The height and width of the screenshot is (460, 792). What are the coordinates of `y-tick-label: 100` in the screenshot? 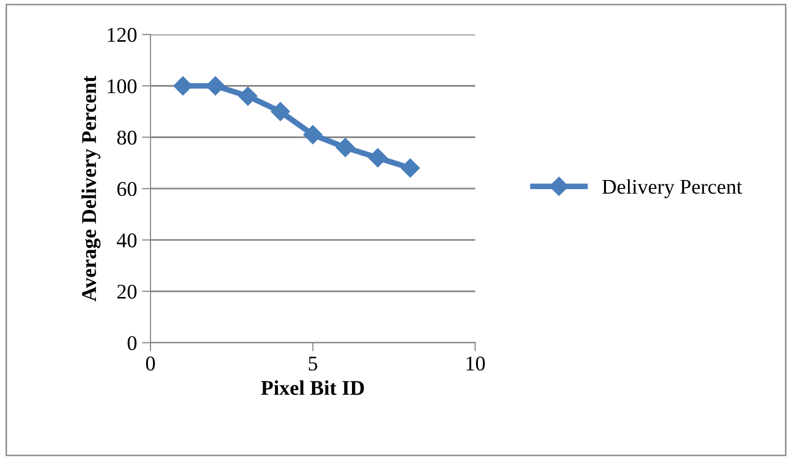 It's located at (122, 86).